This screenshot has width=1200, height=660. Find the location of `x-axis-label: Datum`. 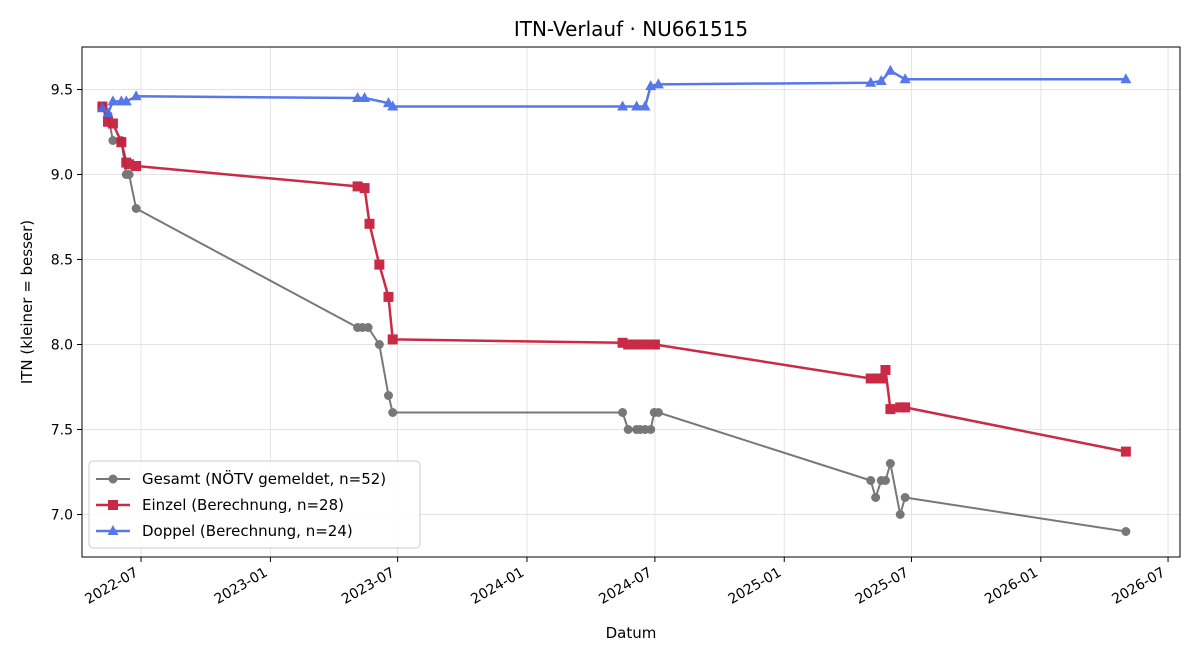

x-axis-label: Datum is located at coordinates (631, 633).